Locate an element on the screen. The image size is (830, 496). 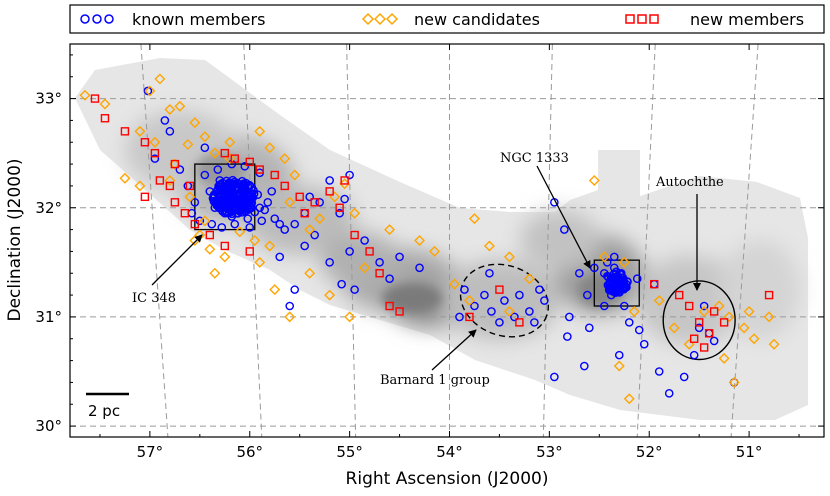
ngc1333-label: NGC 1333 is located at coordinates (534, 158).